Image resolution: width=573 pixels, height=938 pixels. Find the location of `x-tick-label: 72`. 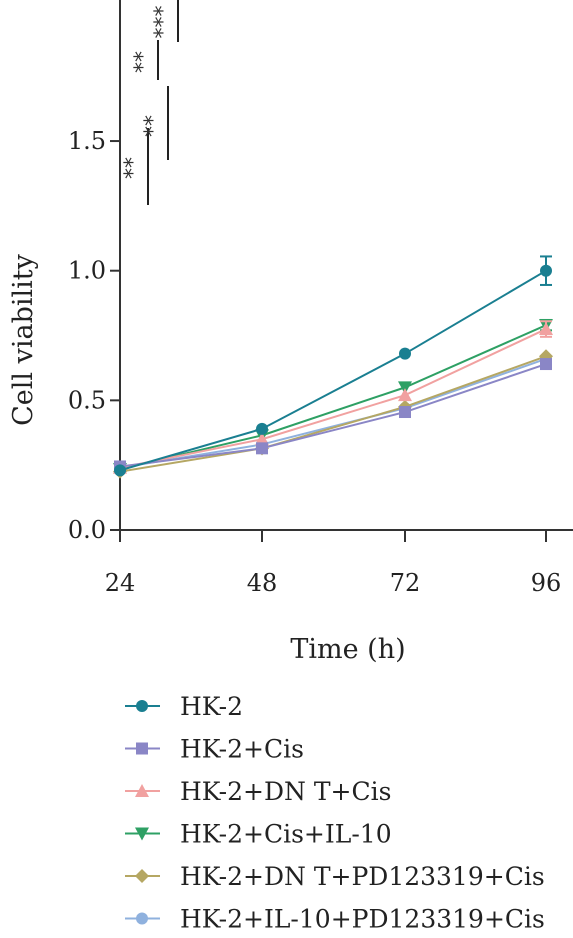

x-tick-label: 72 is located at coordinates (405, 583).